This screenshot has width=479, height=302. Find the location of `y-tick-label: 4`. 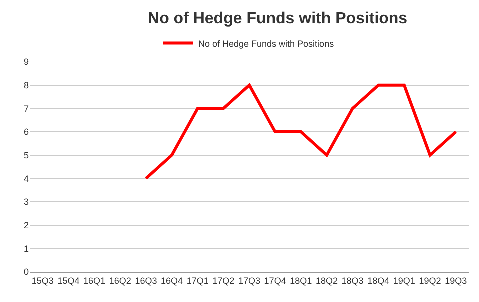

y-tick-label: 4 is located at coordinates (26, 179).